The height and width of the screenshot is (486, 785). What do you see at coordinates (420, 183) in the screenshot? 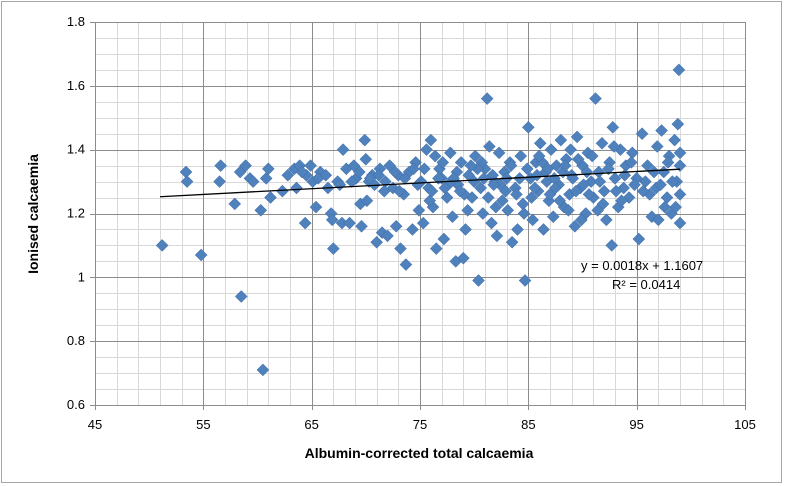
I see `trendline` at bounding box center [420, 183].